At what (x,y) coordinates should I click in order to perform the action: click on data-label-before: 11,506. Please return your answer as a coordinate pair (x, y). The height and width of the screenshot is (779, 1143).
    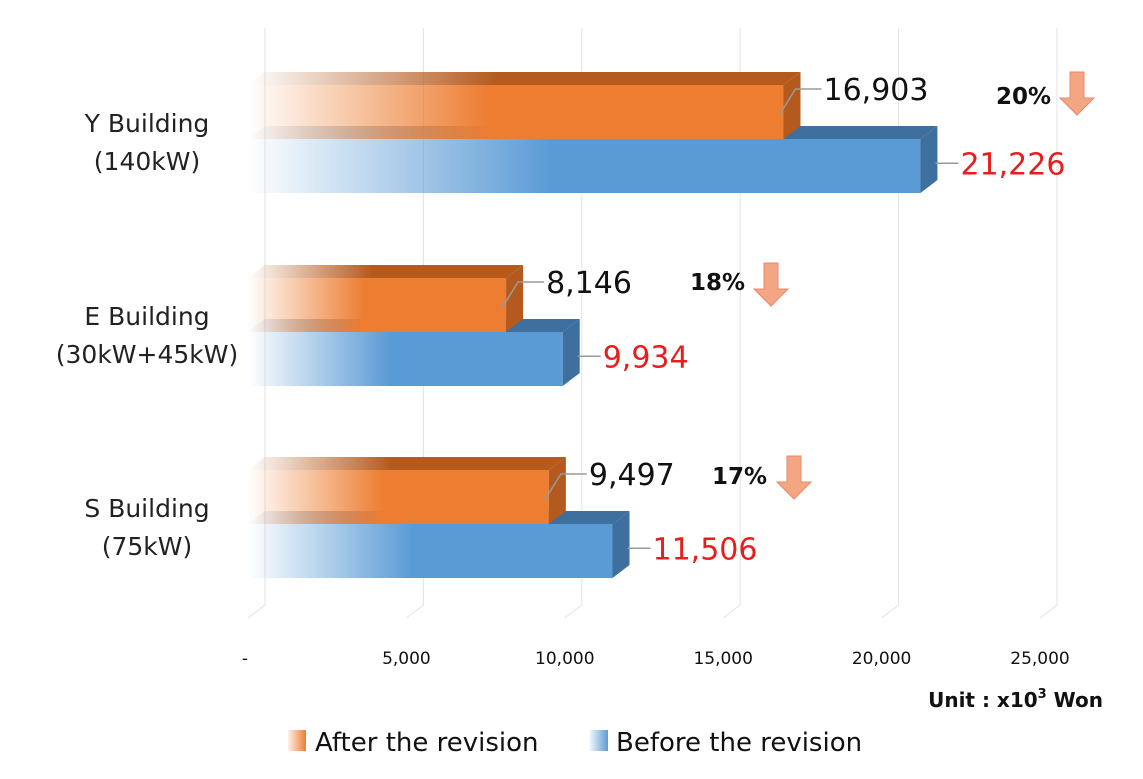
    Looking at the image, I should click on (705, 549).